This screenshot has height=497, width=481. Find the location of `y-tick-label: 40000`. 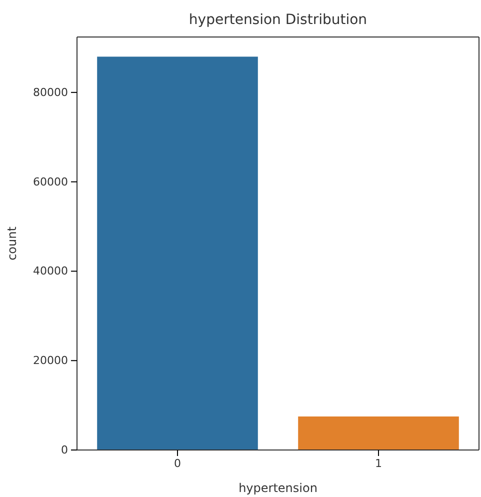

y-tick-label: 40000 is located at coordinates (50, 271).